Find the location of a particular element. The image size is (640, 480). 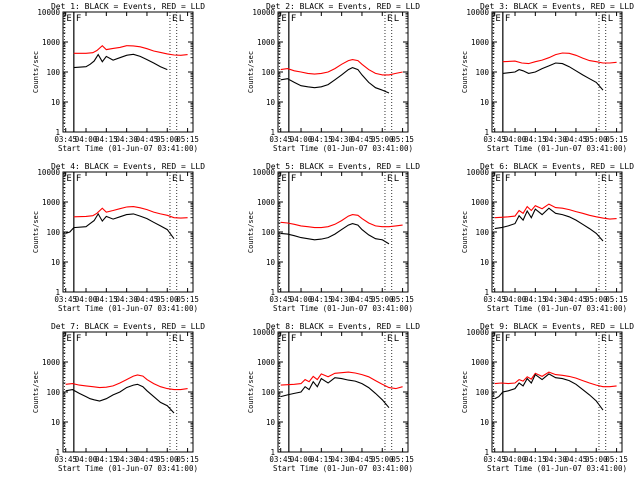

panel-title: Det 4: BLACK = Events, RED = LLD is located at coordinates (128, 166).